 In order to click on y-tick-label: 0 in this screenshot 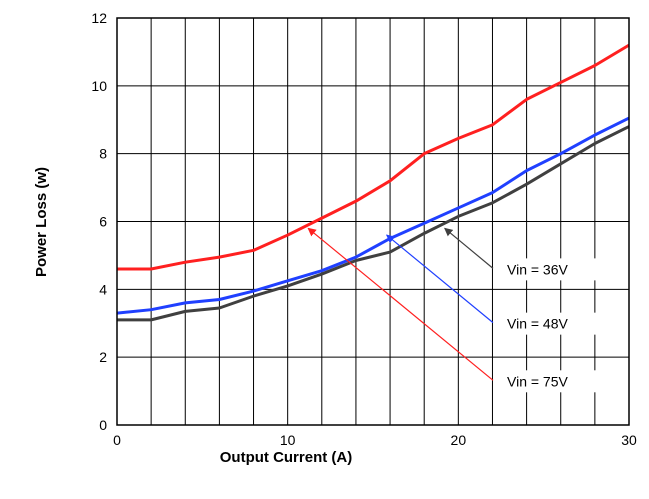, I will do `click(103, 425)`.